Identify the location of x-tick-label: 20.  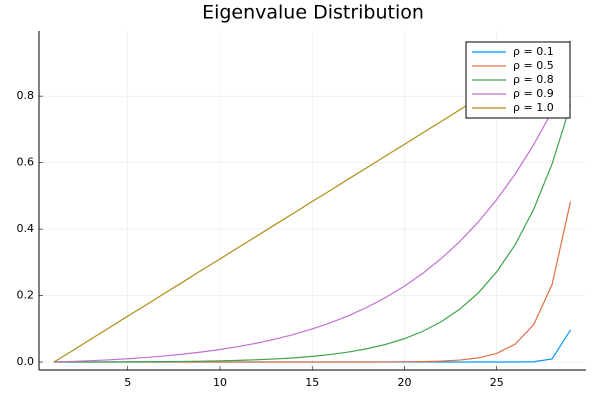
(404, 382).